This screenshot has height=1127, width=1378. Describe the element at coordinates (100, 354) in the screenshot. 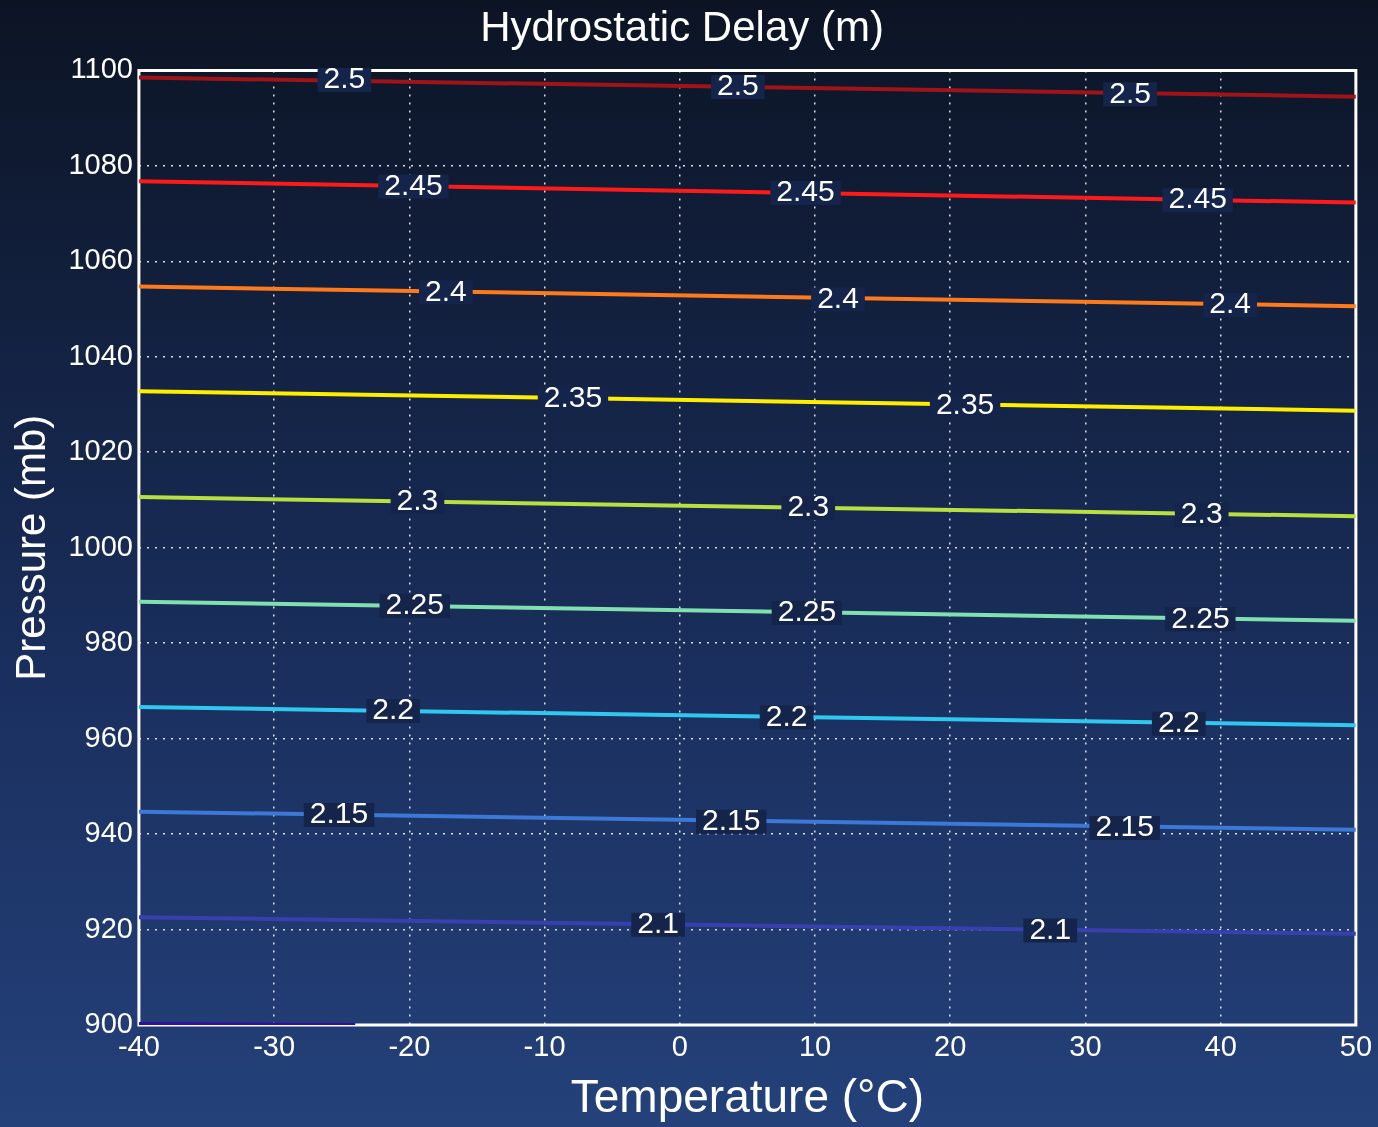

I see `y-tick-label: 1040` at that location.